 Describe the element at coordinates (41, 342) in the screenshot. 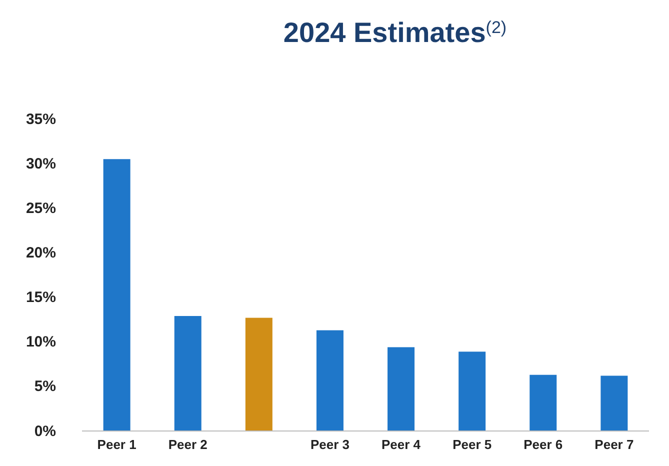

I see `y-tick-label: 10%` at that location.